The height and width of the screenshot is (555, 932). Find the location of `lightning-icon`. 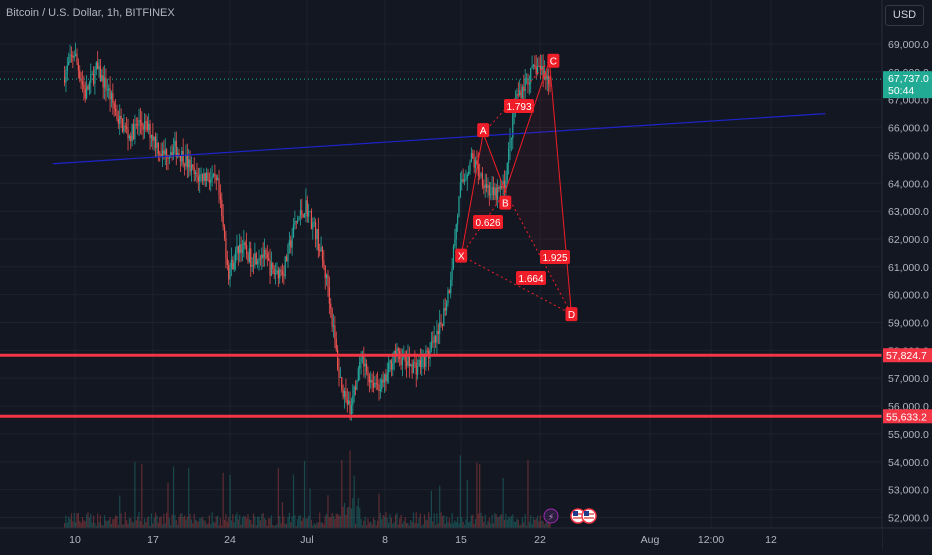

lightning-icon is located at coordinates (551, 516).